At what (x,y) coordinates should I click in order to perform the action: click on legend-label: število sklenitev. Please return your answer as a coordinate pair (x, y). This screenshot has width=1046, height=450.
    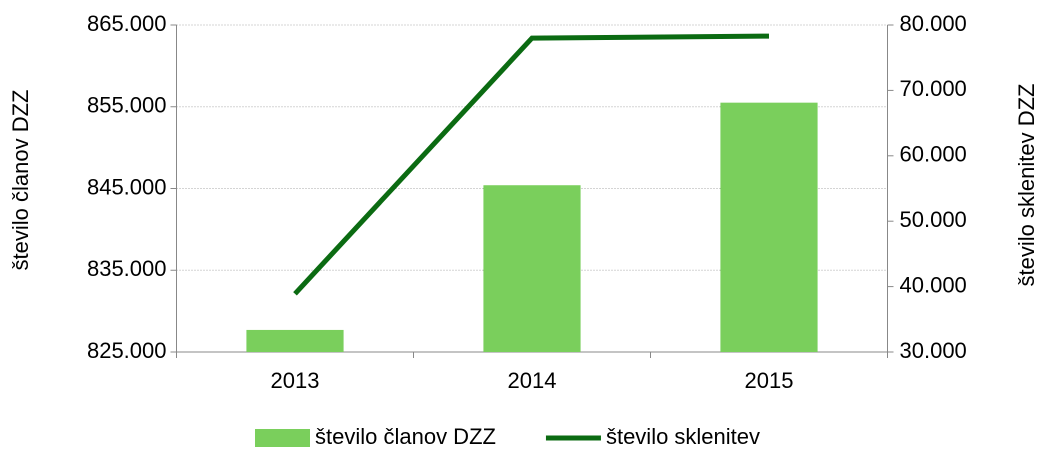
    Looking at the image, I should click on (683, 436).